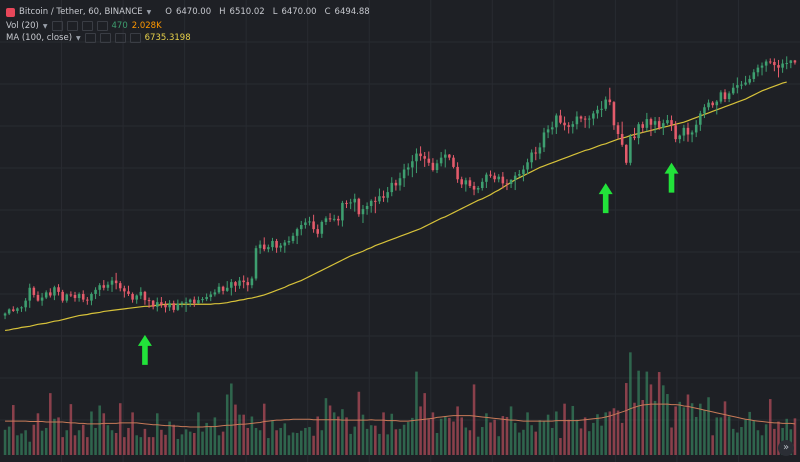 The image size is (800, 462). What do you see at coordinates (786, 448) in the screenshot?
I see `double-chevron-right-icon: »` at bounding box center [786, 448].